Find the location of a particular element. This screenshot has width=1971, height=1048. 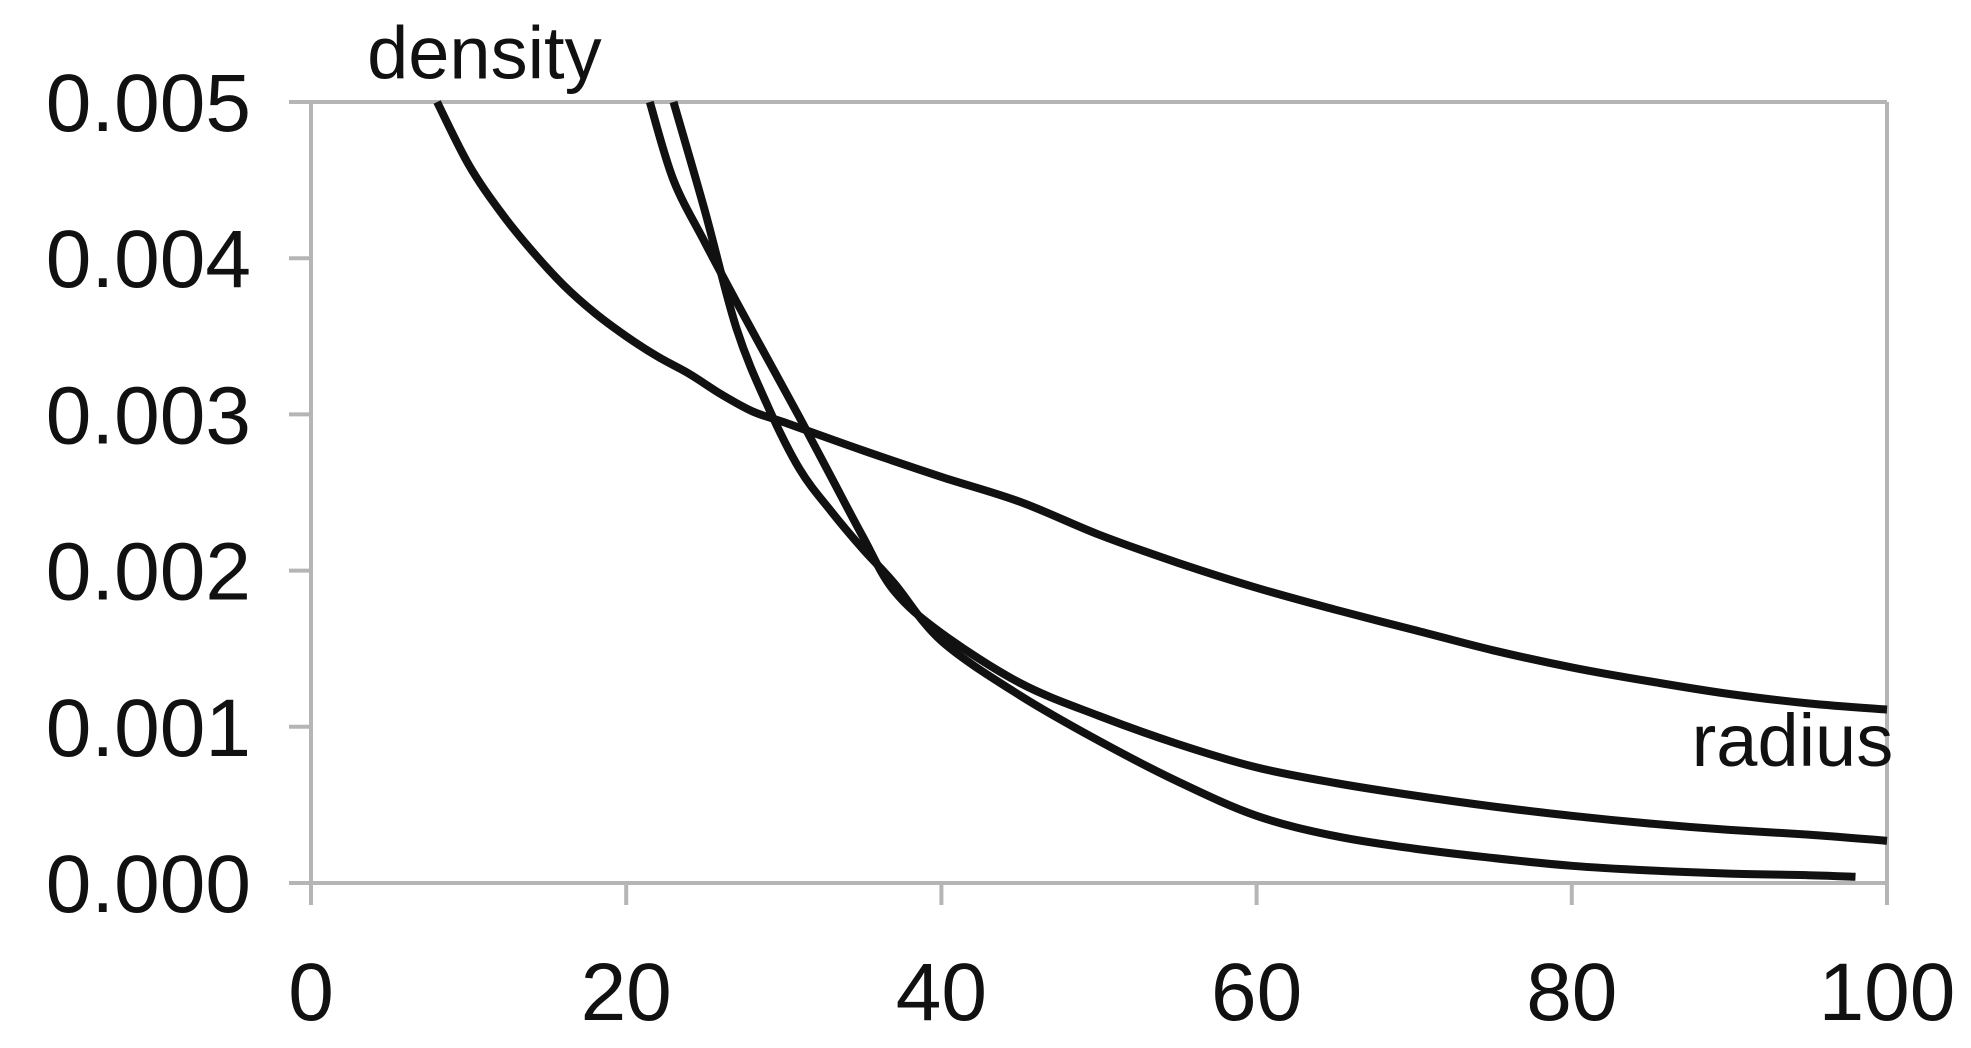

y-tick-label: 0.005 is located at coordinates (148, 103).